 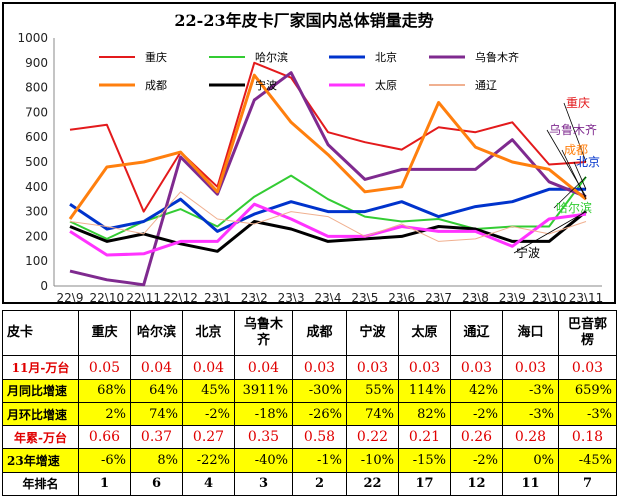 I want to click on table-cell: -26%, so click(x=319, y=414).